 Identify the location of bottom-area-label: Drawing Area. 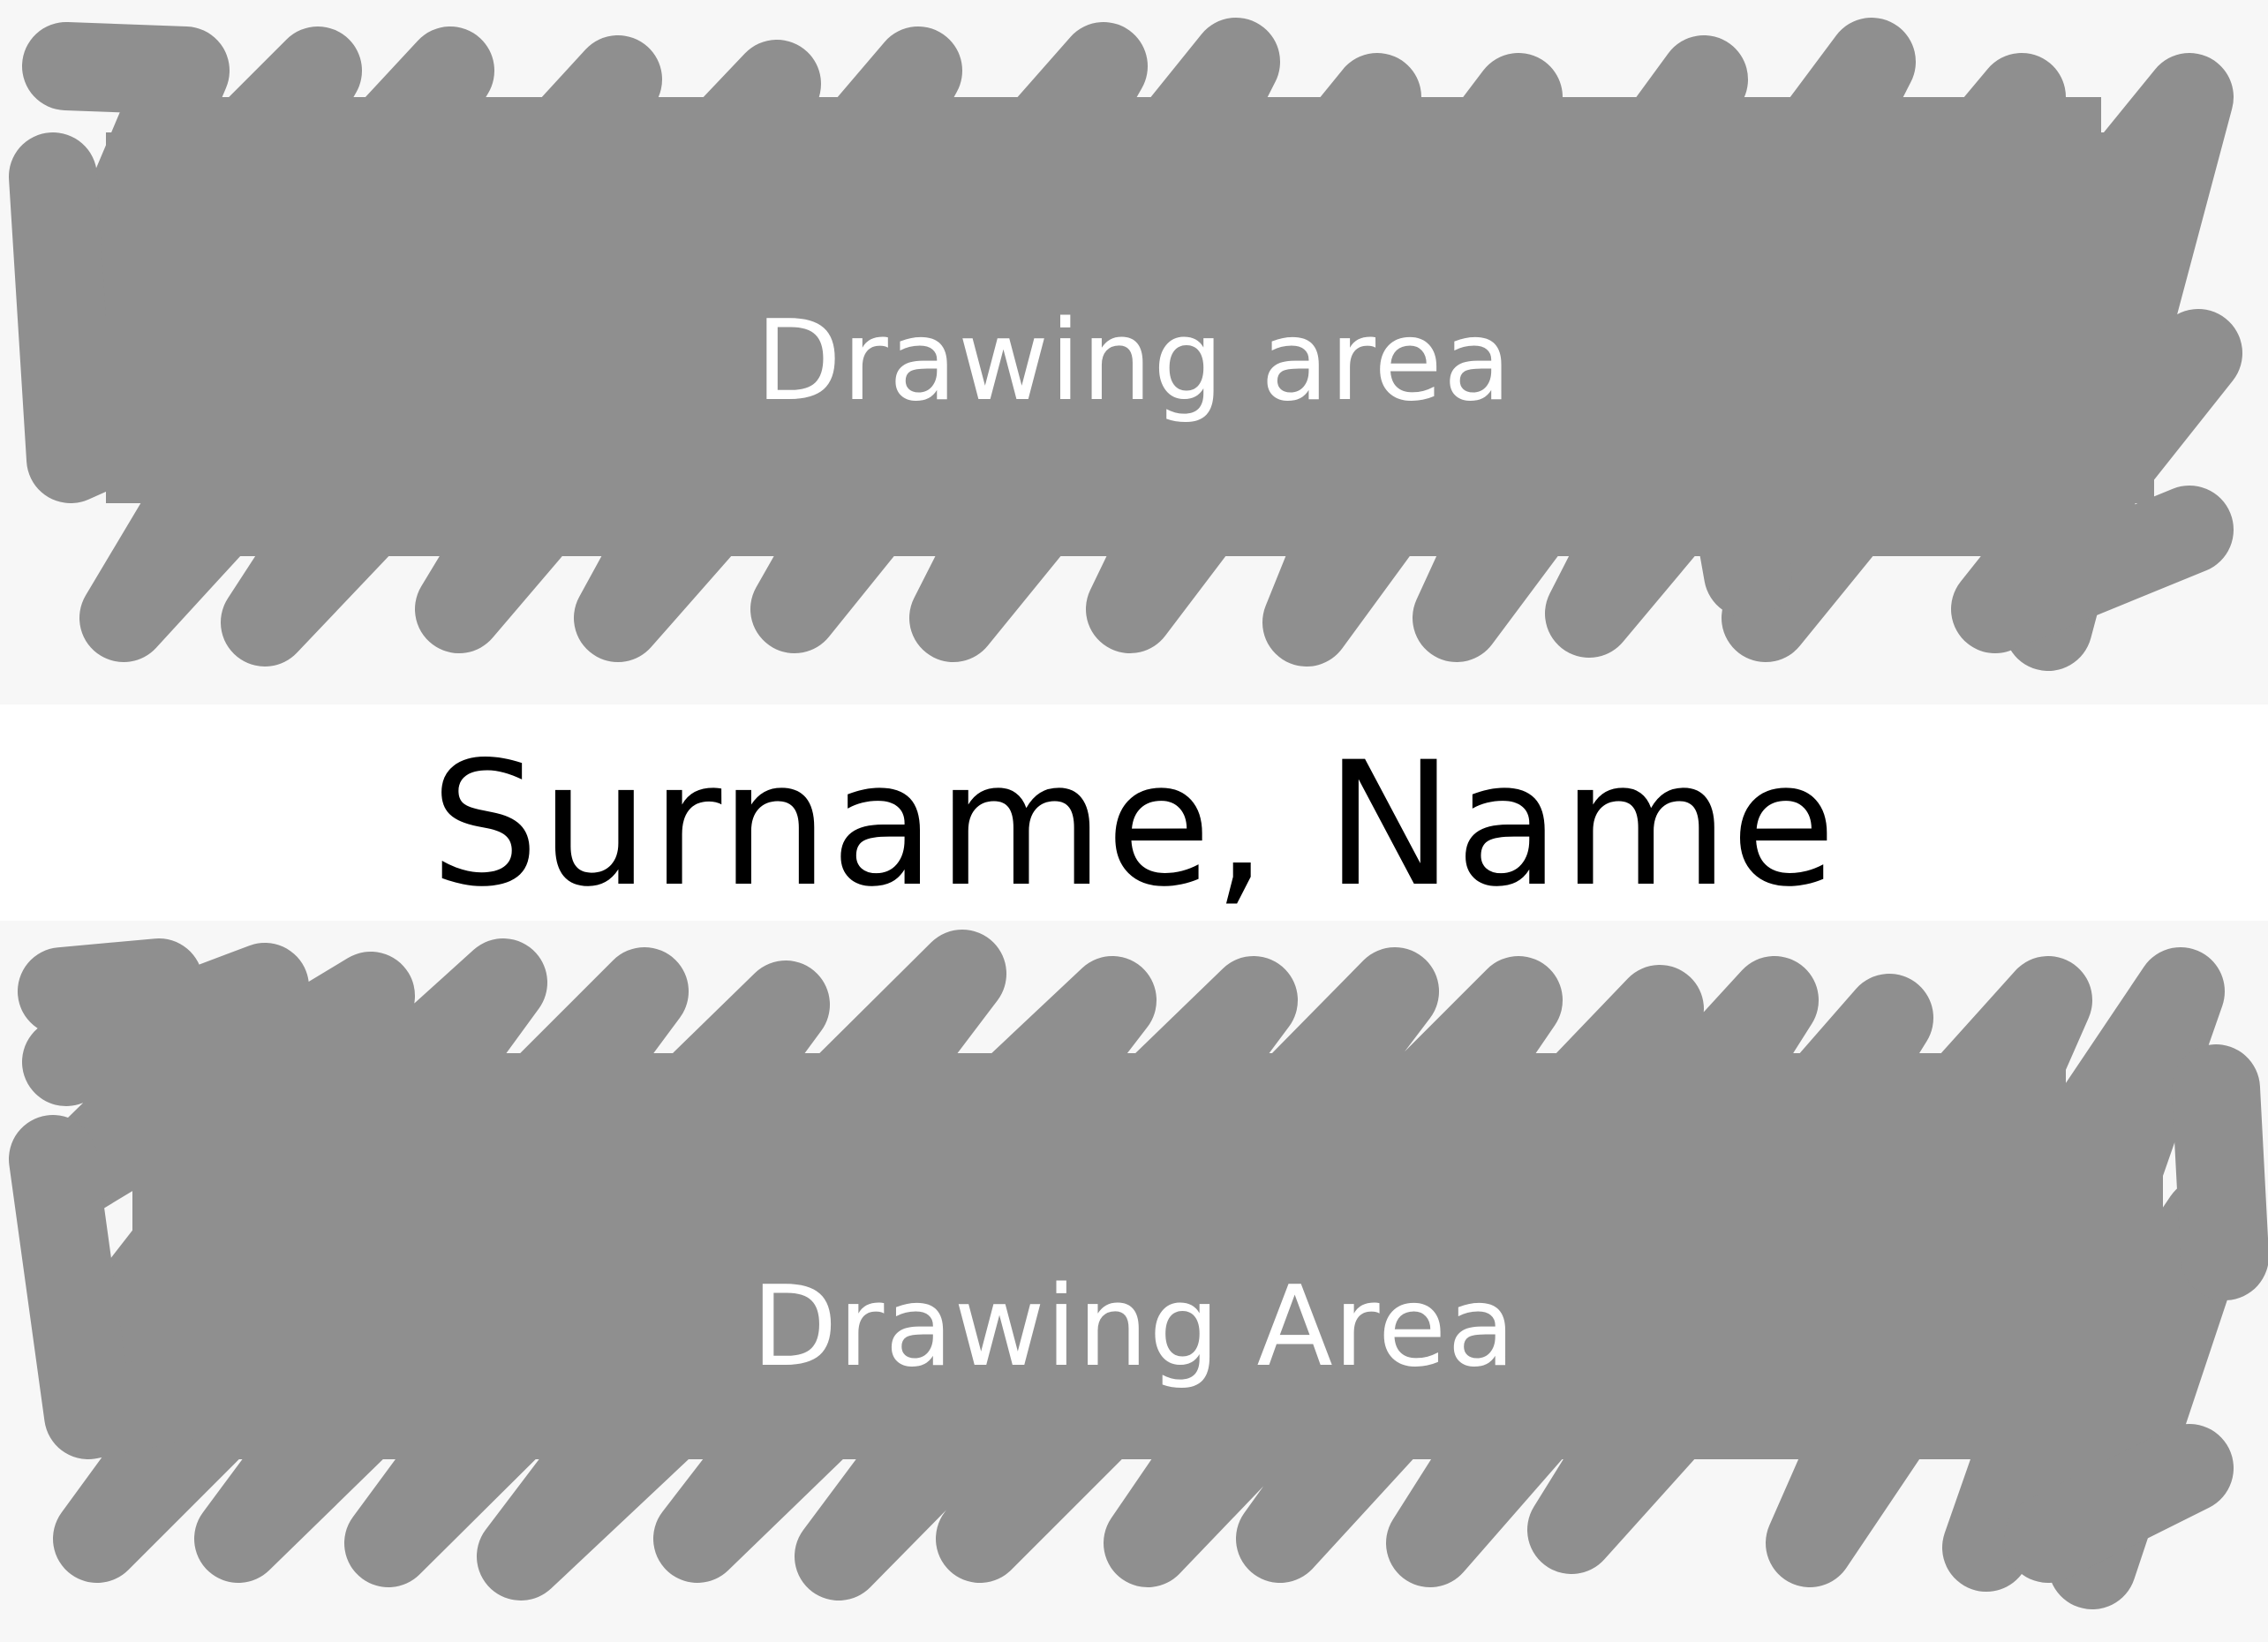
(1134, 1326).